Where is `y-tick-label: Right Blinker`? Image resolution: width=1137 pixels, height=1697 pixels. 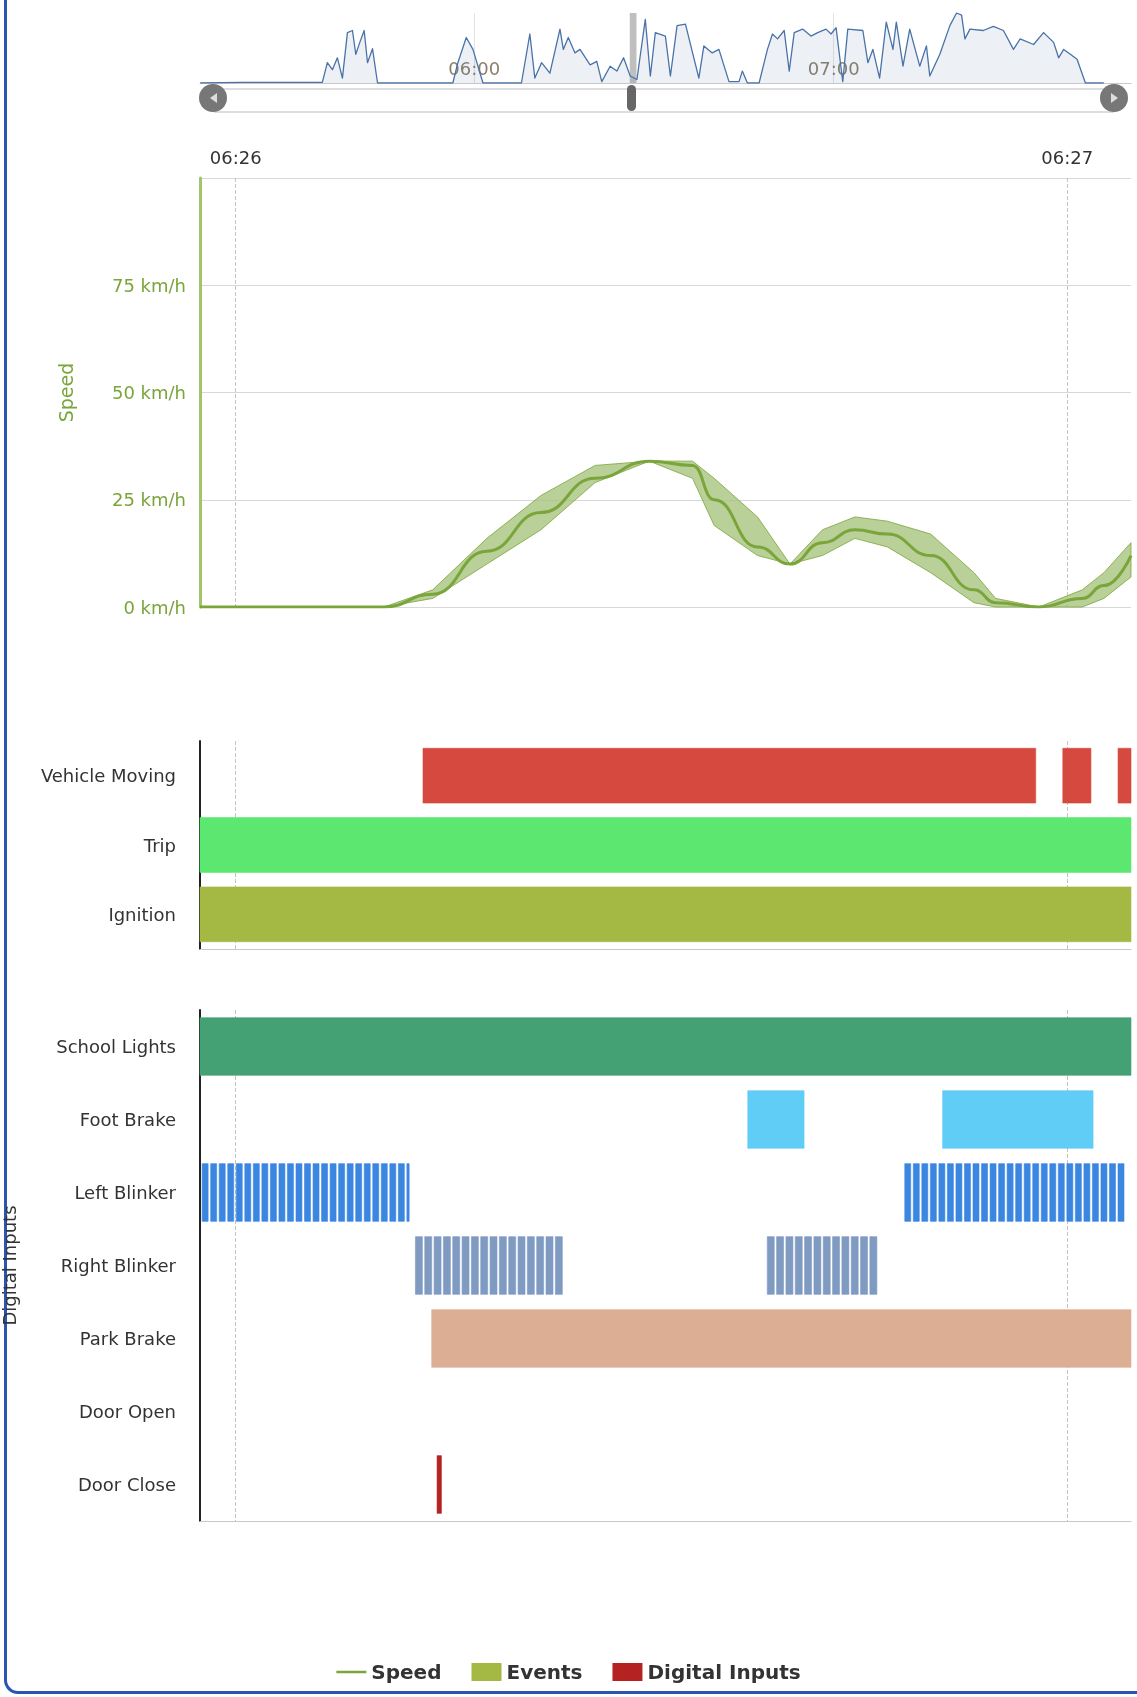
y-tick-label: Right Blinker is located at coordinates (118, 1265).